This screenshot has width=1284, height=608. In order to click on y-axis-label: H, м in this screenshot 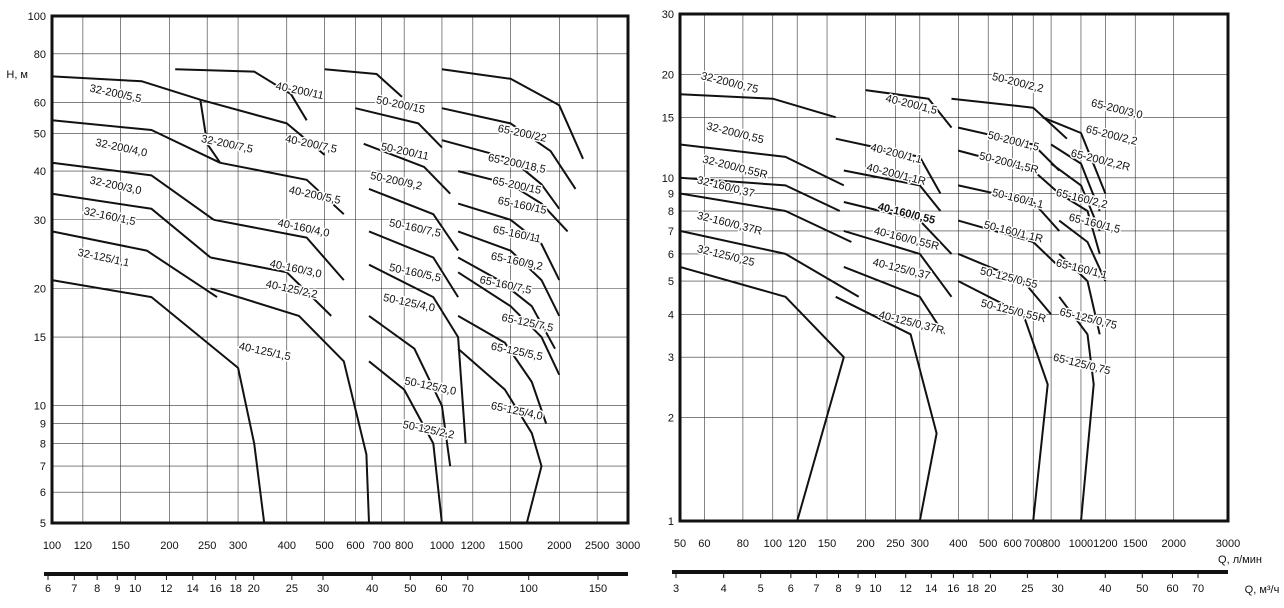, I will do `click(17, 75)`.